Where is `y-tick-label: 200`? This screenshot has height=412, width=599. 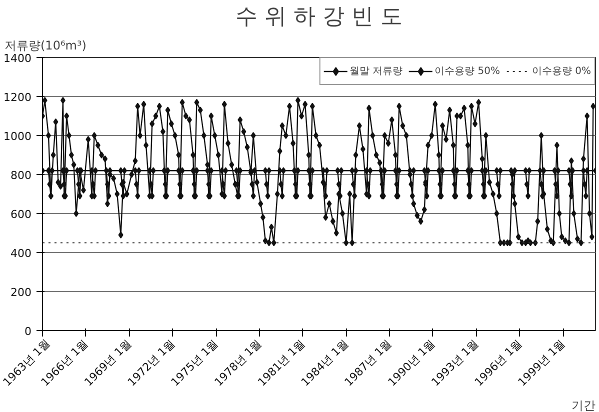 y-tick-label: 200 is located at coordinates (21, 292).